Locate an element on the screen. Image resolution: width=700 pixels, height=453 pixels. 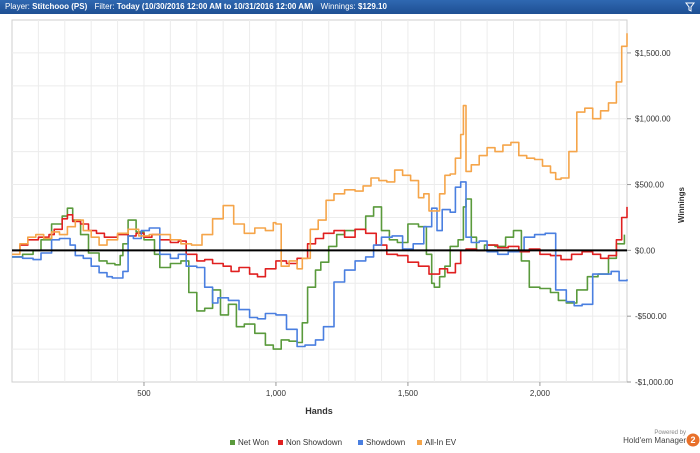
legend-item-showdown: Showdown is located at coordinates (381, 442).